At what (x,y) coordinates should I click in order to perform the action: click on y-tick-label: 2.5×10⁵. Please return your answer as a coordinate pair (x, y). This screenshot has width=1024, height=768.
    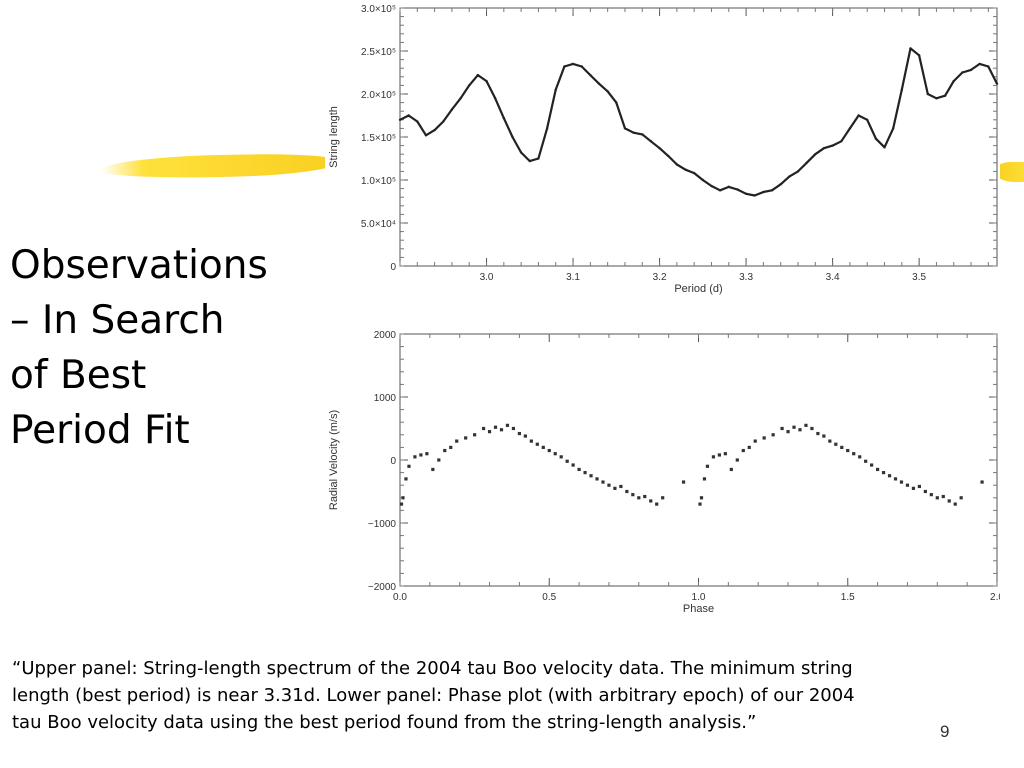
    Looking at the image, I should click on (378, 52).